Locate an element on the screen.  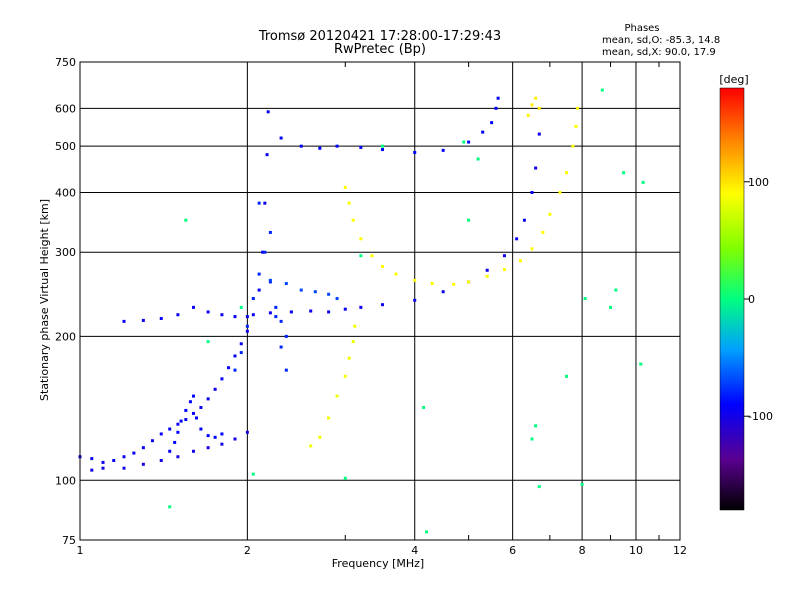
x-tick-label: 10 is located at coordinates (636, 550).